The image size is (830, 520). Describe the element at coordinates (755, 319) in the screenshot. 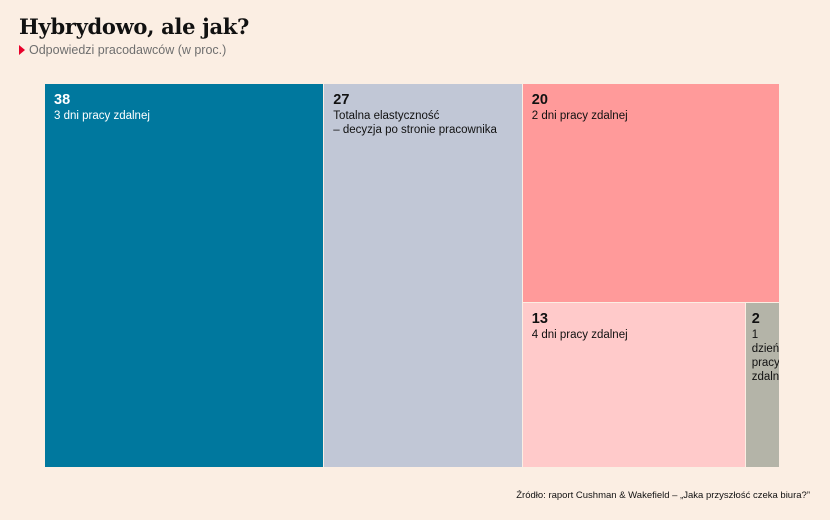

I see `tile-value: 2` at that location.